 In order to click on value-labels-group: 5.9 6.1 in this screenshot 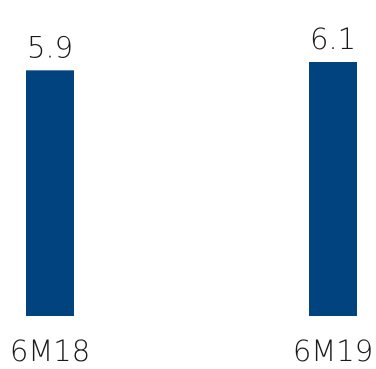, I will do `click(191, 43)`.